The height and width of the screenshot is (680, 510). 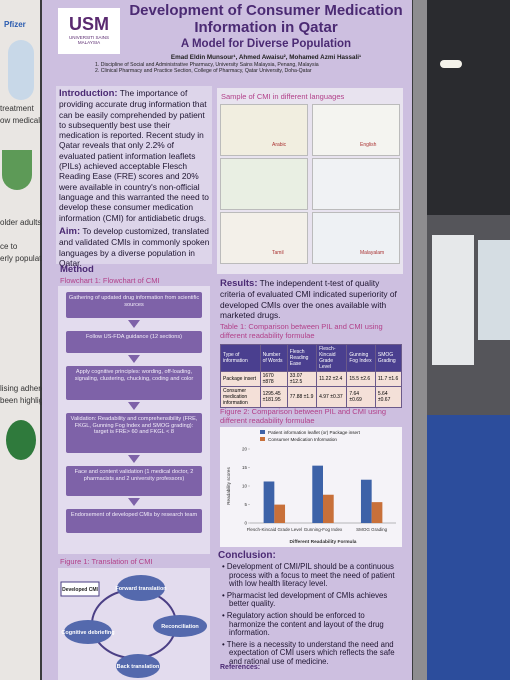 I want to click on x-tick-label: Gunning-Fog Index, so click(x=323, y=529).